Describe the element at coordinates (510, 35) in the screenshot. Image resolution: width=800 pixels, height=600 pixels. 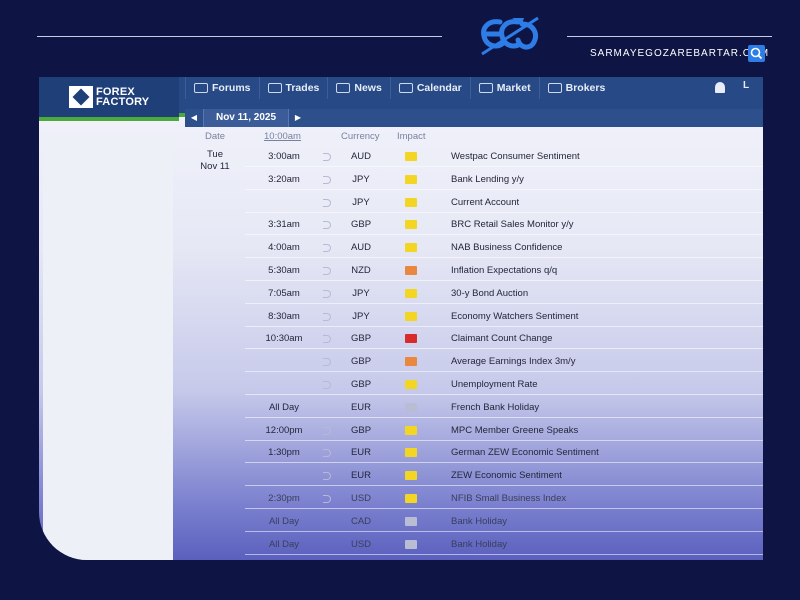
I see `site-logo-icon` at that location.